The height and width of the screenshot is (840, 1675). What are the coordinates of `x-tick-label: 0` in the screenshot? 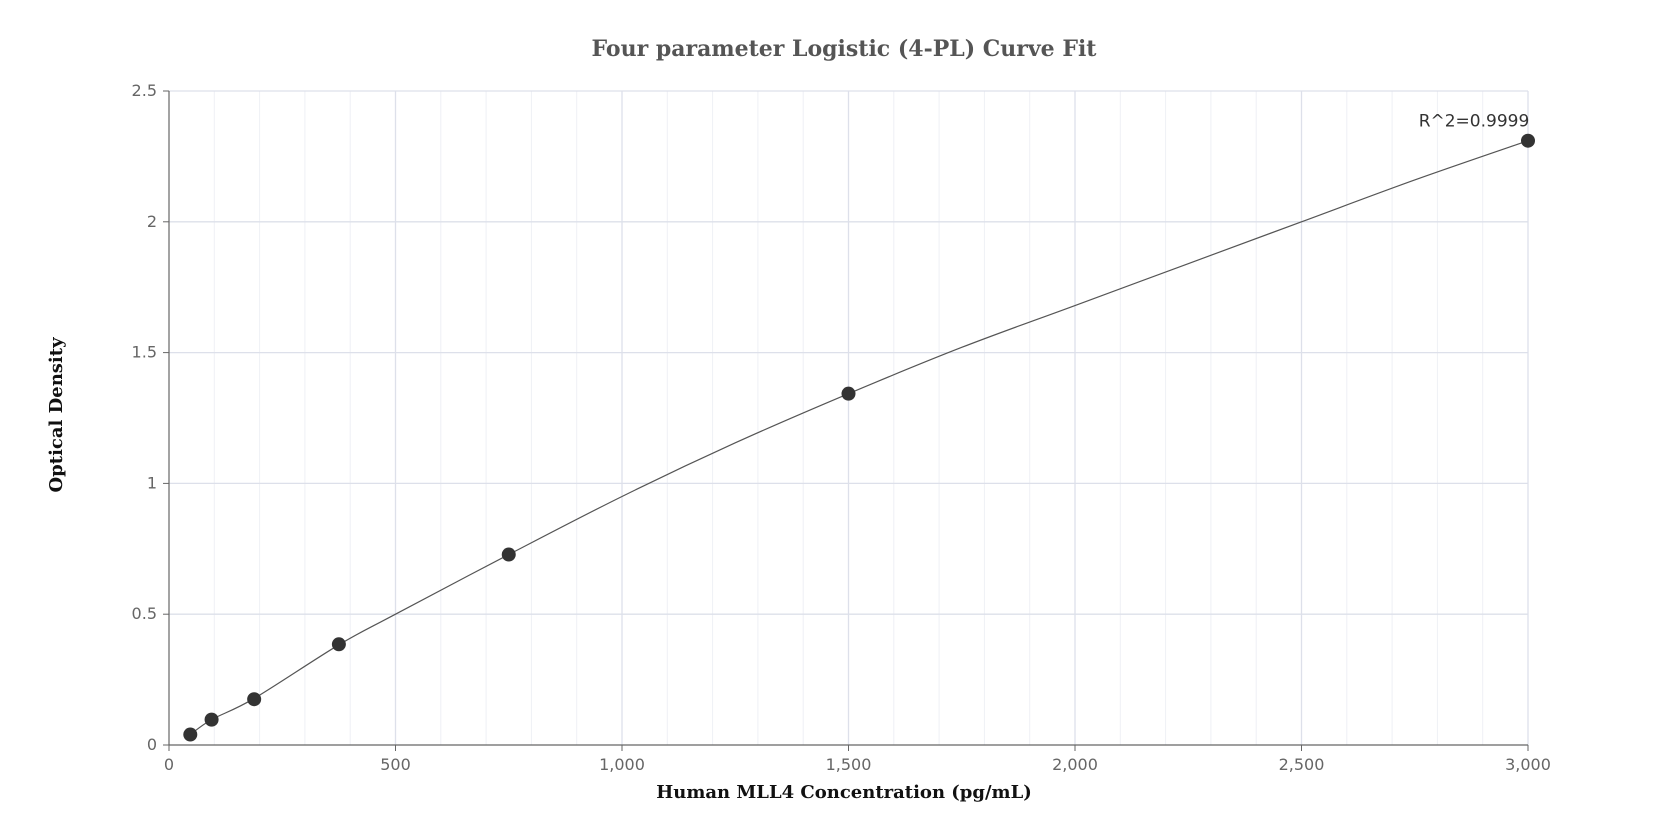 It's located at (169, 764).